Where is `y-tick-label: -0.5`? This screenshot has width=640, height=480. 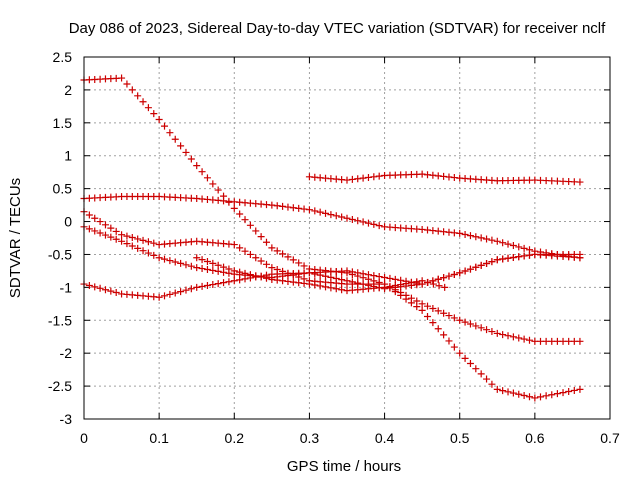
y-tick-label: -0.5 is located at coordinates (60, 254).